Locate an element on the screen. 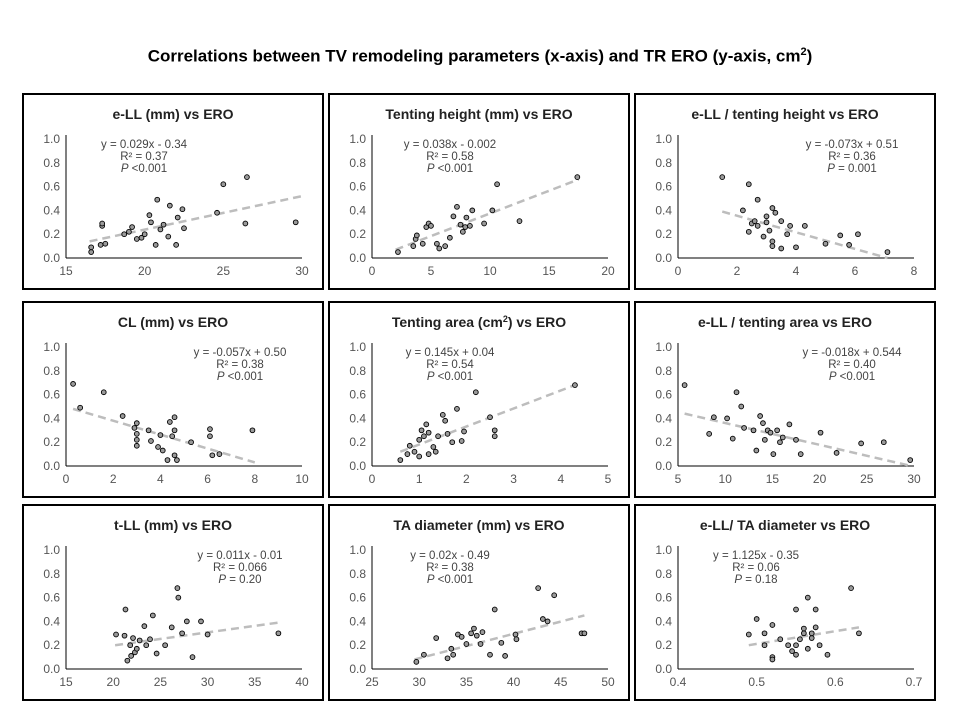 This screenshot has height=720, width=960. x-tick-label: 0.5 is located at coordinates (756, 682).